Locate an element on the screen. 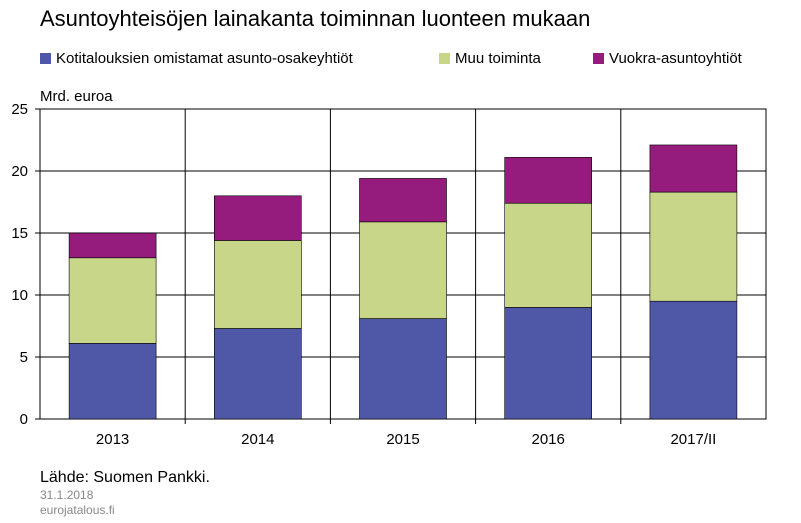 Image resolution: width=801 pixels, height=523 pixels. source-note: Lähde: Suomen Pankki. is located at coordinates (125, 477).